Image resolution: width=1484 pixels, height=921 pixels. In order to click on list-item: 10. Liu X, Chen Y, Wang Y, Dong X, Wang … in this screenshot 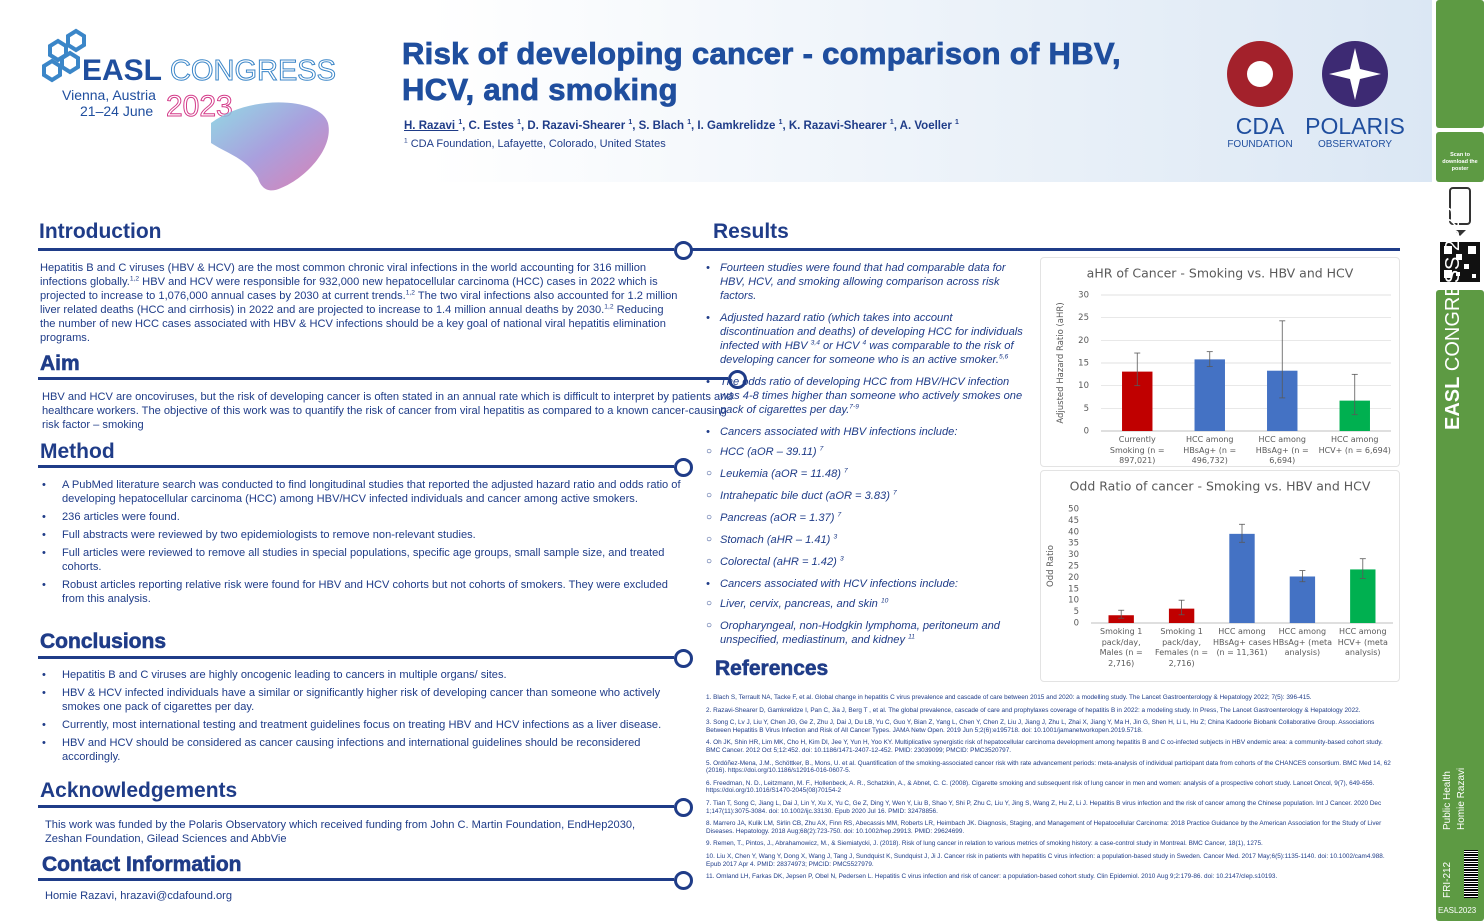, I will do `click(1045, 860)`.